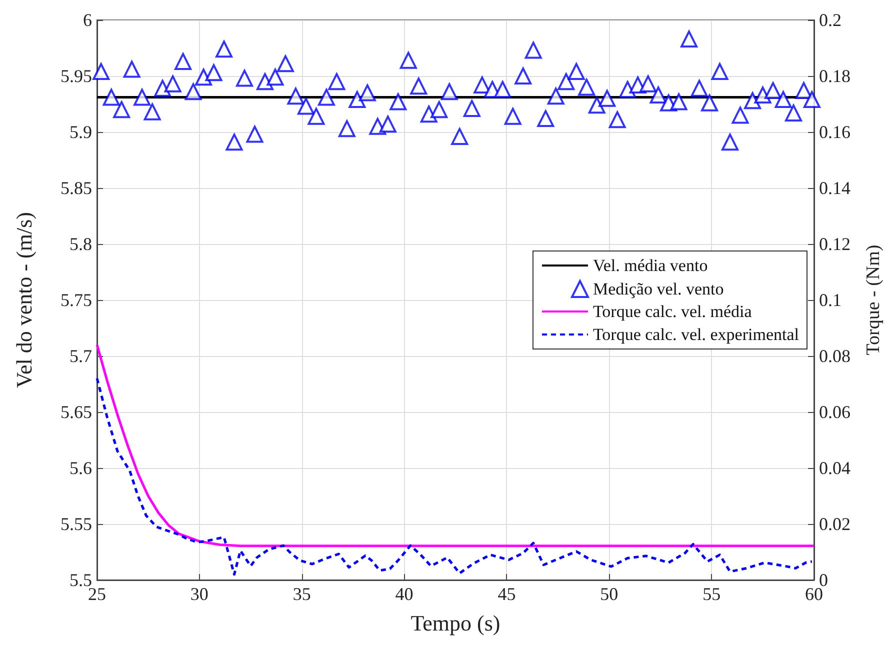 This screenshot has width=890, height=653. I want to click on x-tick-label: 45, so click(507, 594).